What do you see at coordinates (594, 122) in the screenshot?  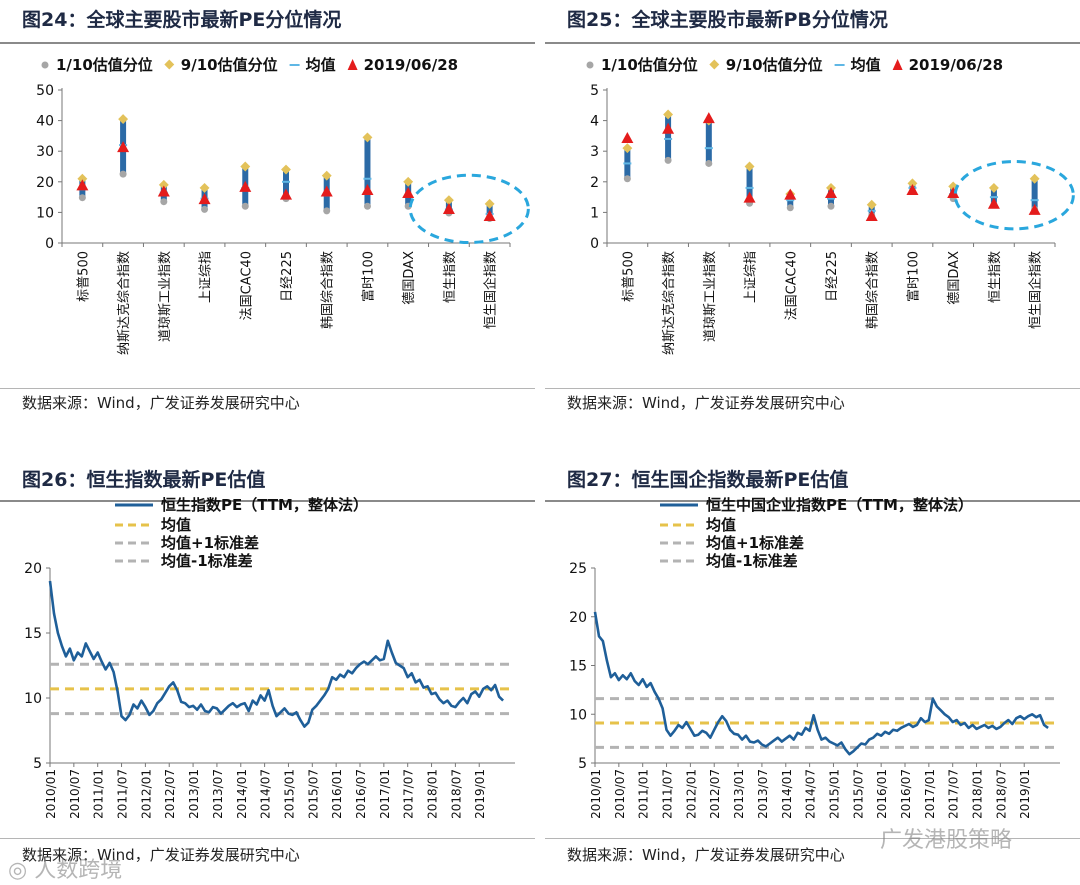 I see `y-tick-label: 4` at bounding box center [594, 122].